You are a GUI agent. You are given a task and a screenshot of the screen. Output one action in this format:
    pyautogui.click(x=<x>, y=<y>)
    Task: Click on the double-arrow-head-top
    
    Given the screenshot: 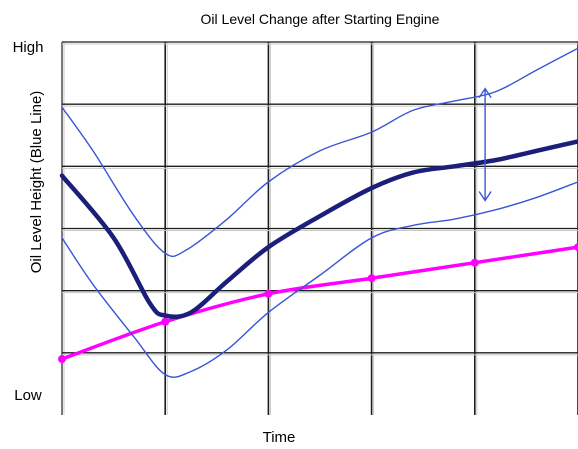 What is the action you would take?
    pyautogui.click(x=485, y=93)
    